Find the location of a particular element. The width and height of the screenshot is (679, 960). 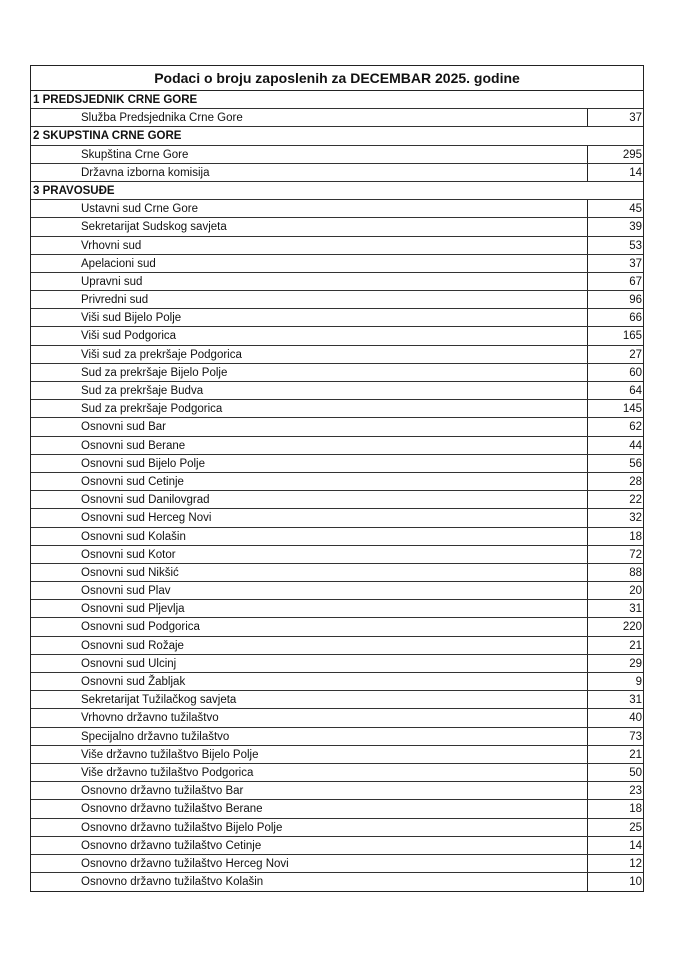

table-row: Sekretarijat Tužilačkog savjeta 31 is located at coordinates (337, 700).